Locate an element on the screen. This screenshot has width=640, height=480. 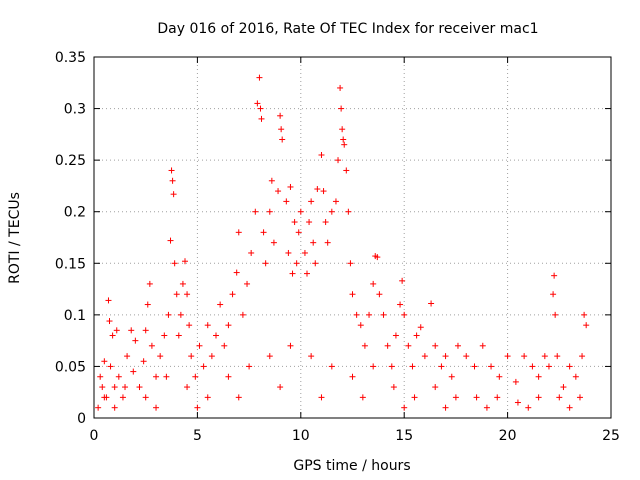
x-tick-label: 25 is located at coordinates (611, 436).